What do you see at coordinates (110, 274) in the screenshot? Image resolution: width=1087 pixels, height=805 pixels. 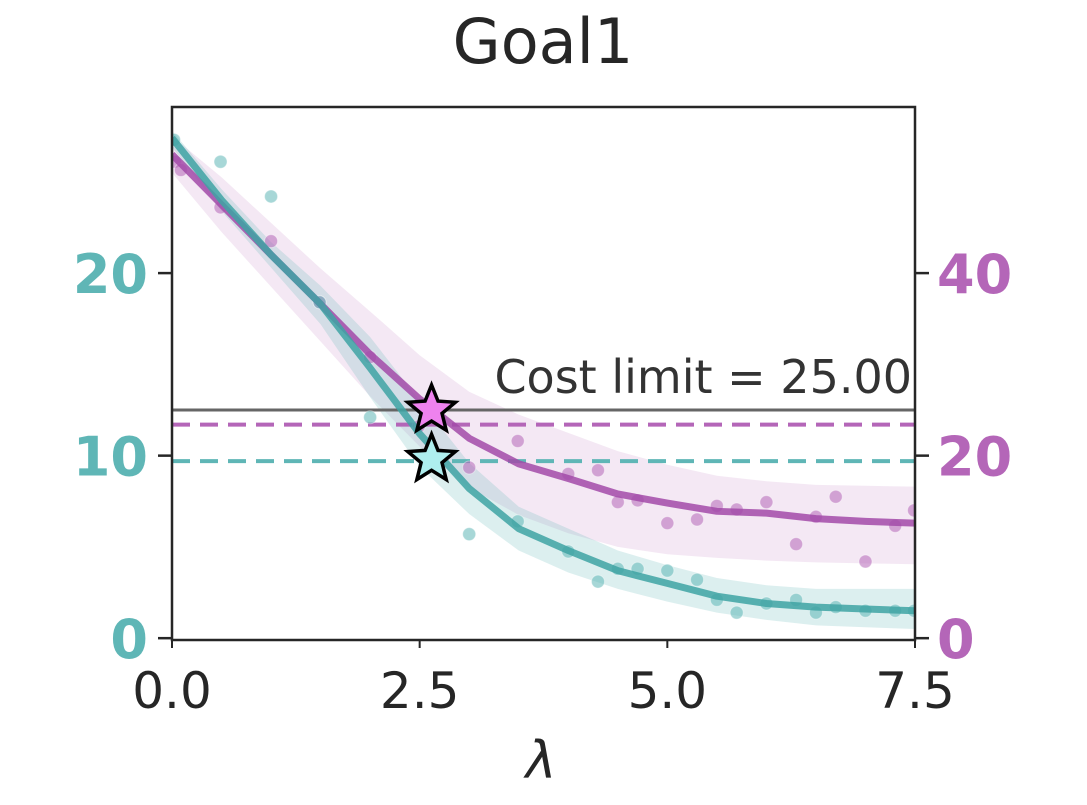 I see `y-left-tick-label: 20` at bounding box center [110, 274].